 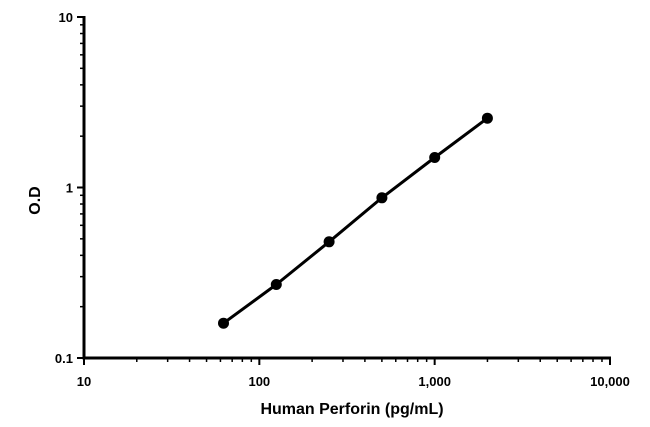 I want to click on y-tick-label: 10, so click(x=66, y=17).